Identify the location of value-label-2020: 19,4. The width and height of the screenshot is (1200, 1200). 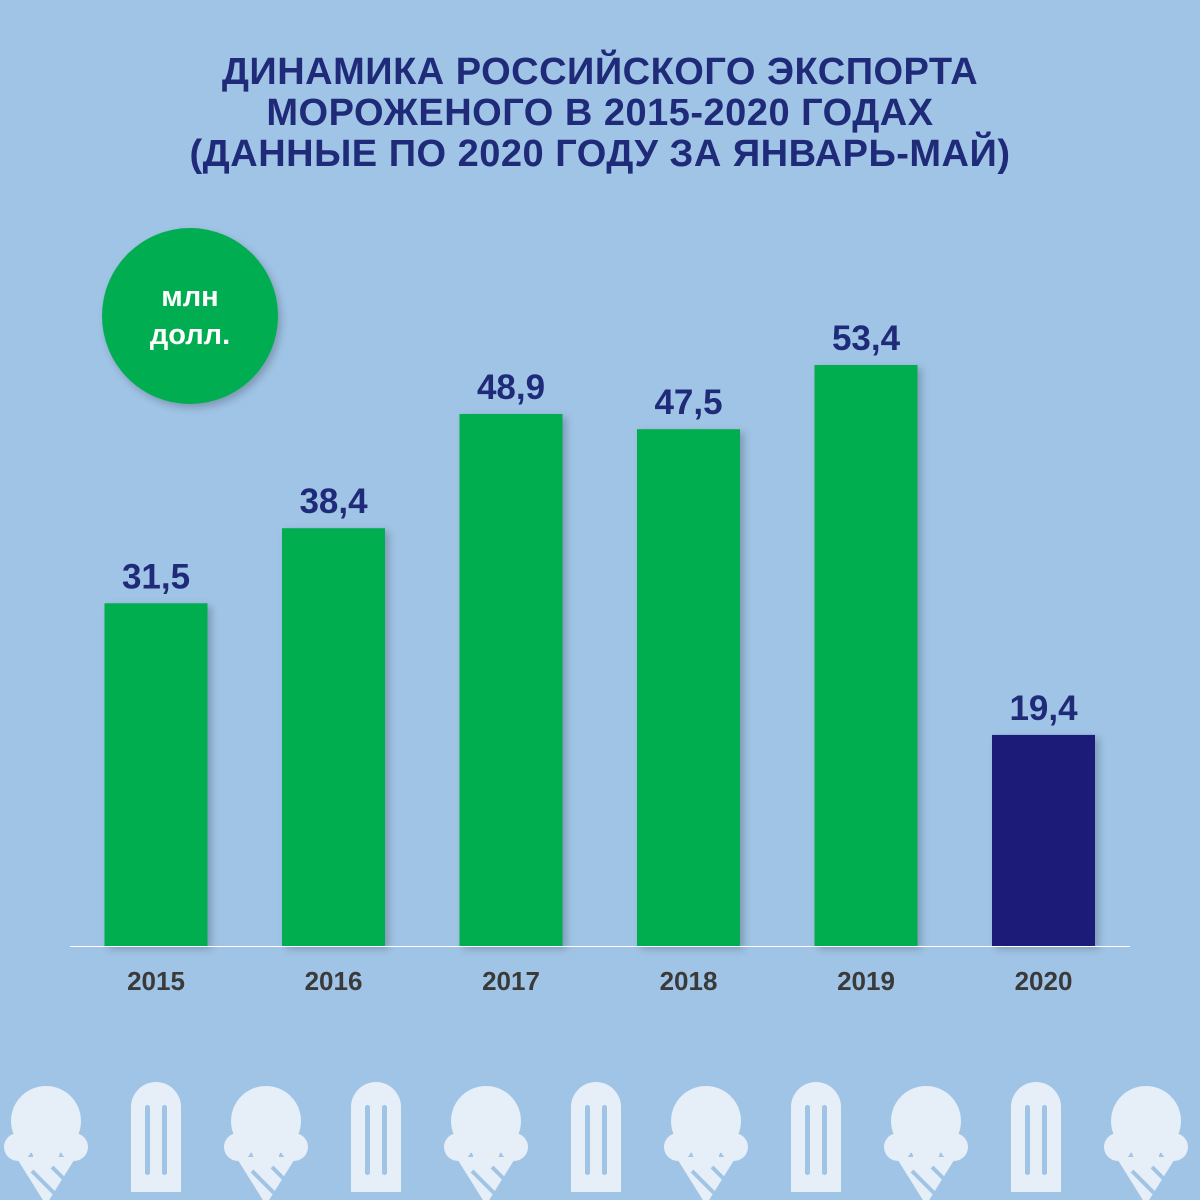
(1043, 708).